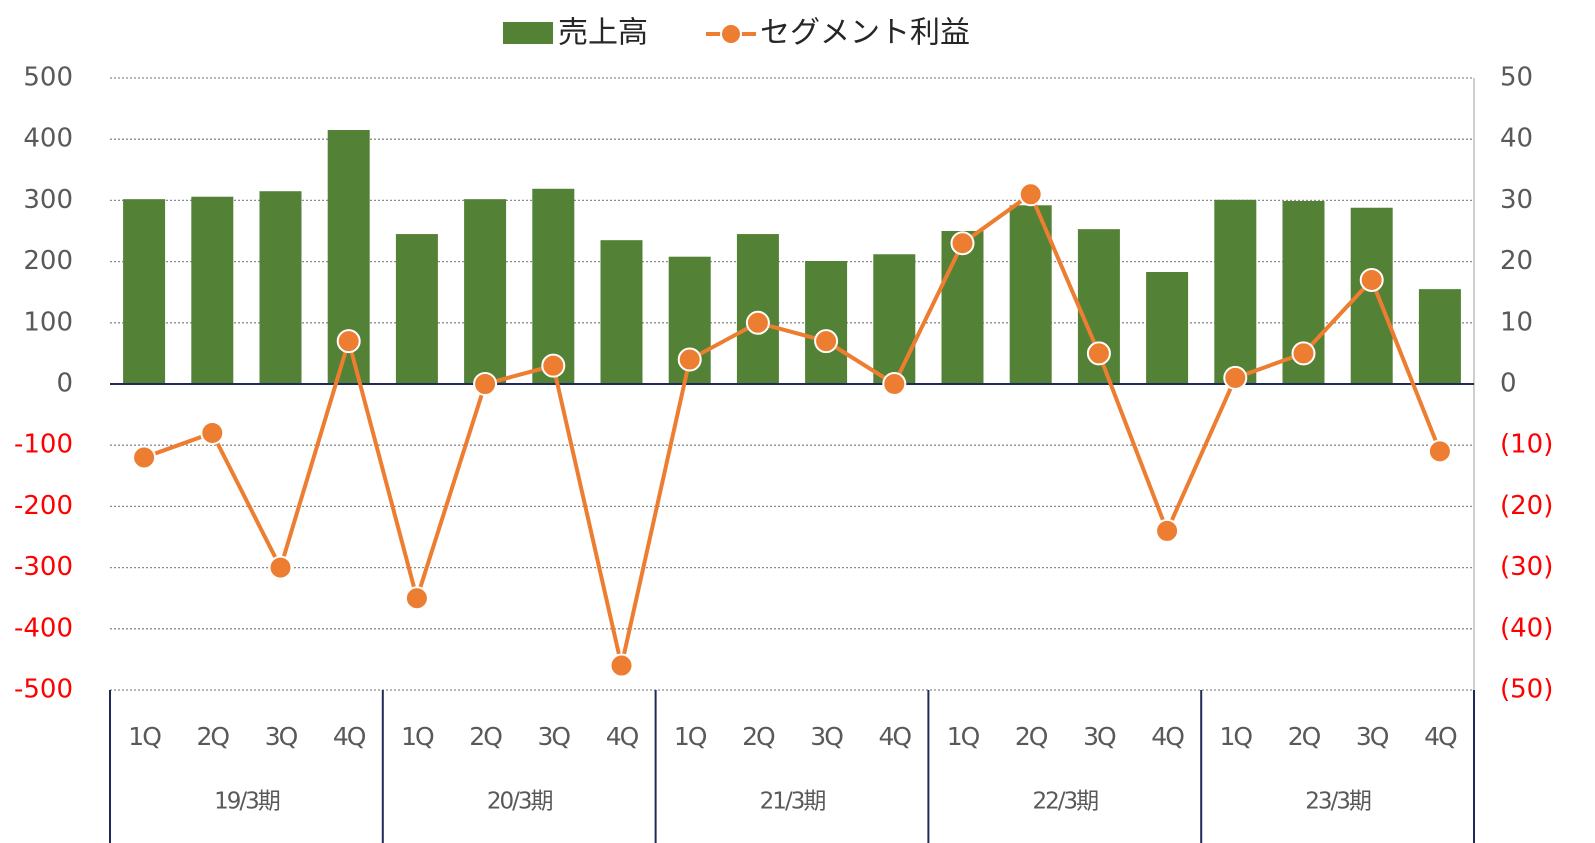 The width and height of the screenshot is (1595, 843). Describe the element at coordinates (520, 802) in the screenshot. I see `x-group-label: 20/3期` at that location.